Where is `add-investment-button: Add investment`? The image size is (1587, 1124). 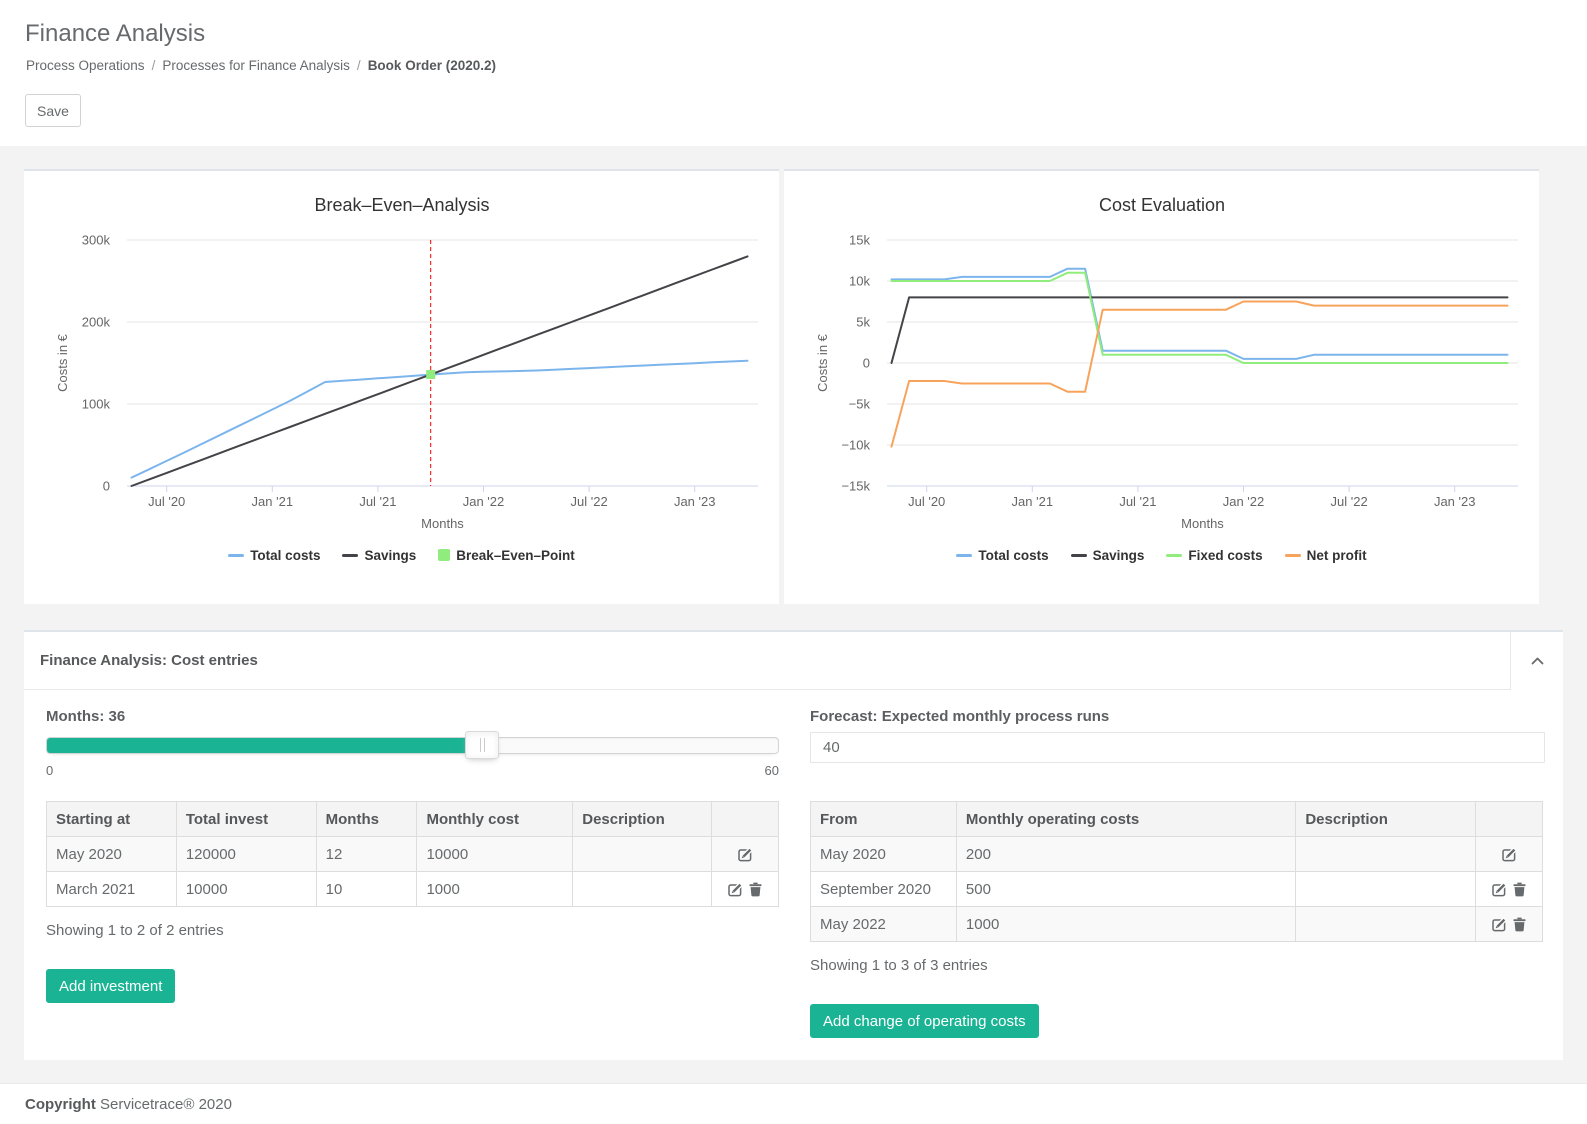 add-investment-button: Add investment is located at coordinates (111, 986).